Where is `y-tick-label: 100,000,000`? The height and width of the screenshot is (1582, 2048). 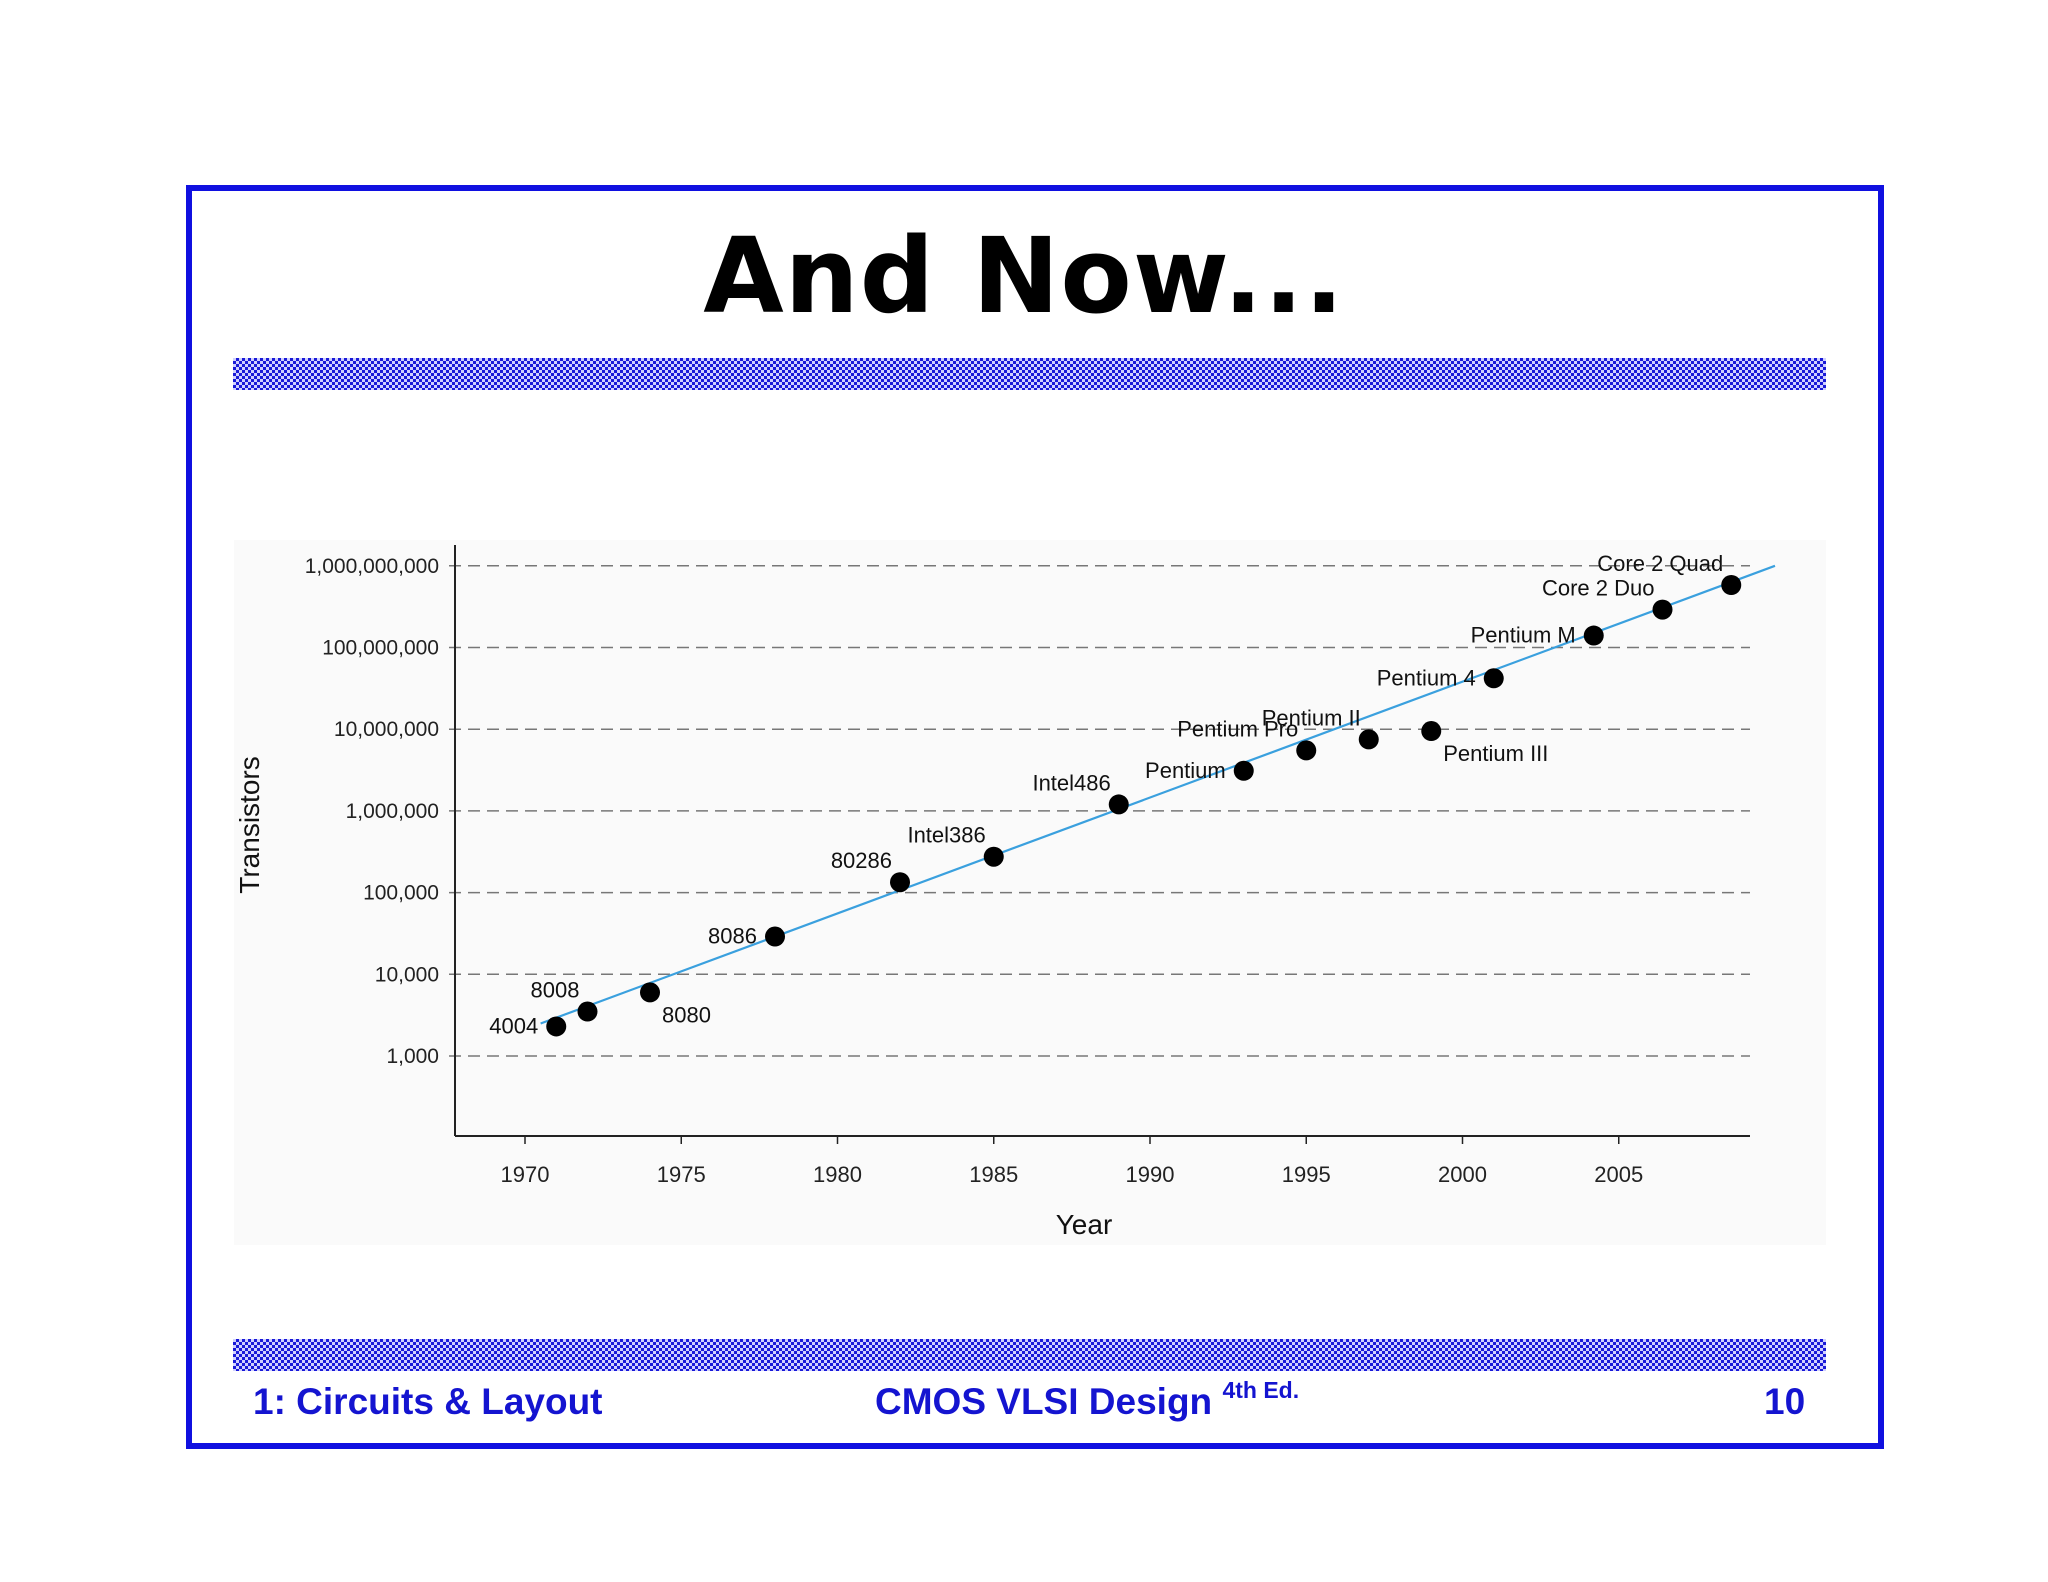
y-tick-label: 100,000,000 is located at coordinates (380, 648).